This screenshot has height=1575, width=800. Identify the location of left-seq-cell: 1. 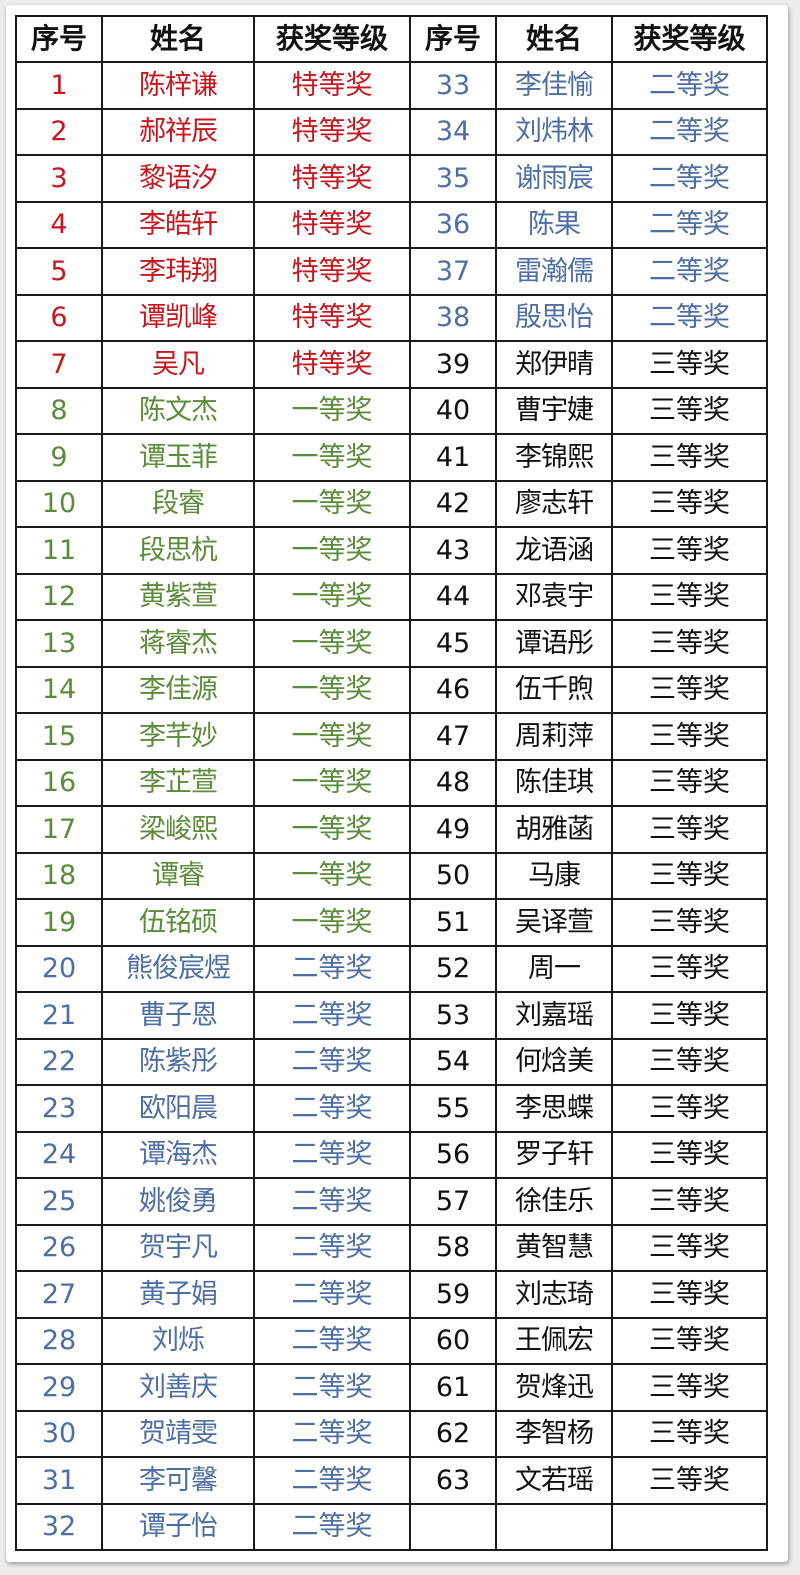
(59, 85).